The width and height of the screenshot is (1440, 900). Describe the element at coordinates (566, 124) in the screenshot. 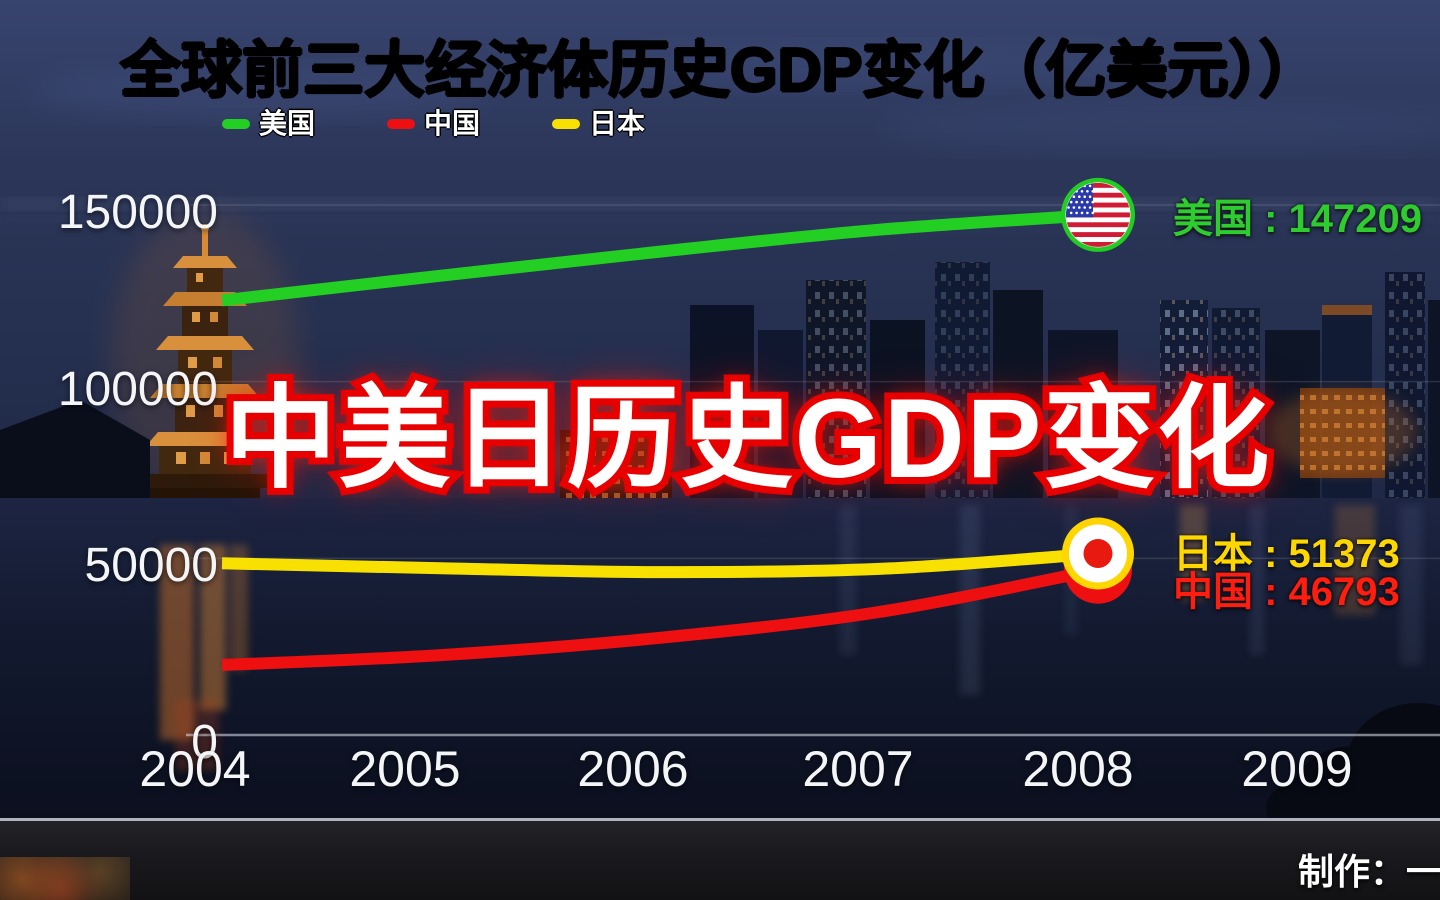

I see `legend-swatch-jp` at that location.